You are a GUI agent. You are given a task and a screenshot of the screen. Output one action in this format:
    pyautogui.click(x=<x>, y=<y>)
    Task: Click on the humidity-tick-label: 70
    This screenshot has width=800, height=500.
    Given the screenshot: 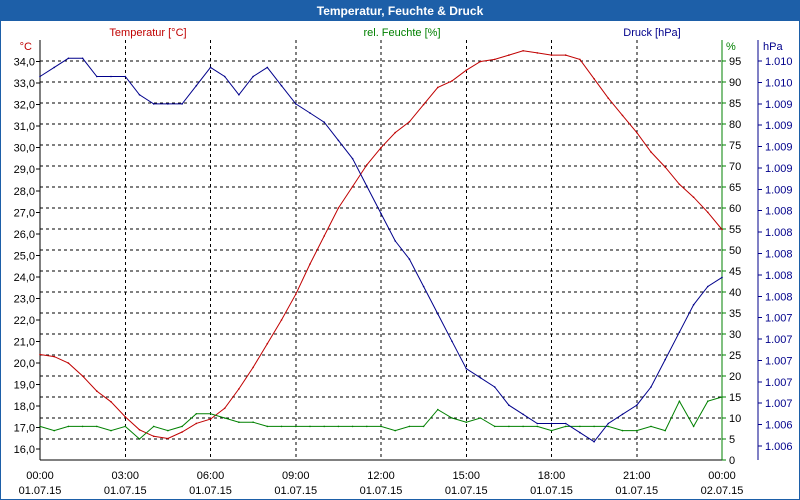 What is the action you would take?
    pyautogui.click(x=735, y=167)
    